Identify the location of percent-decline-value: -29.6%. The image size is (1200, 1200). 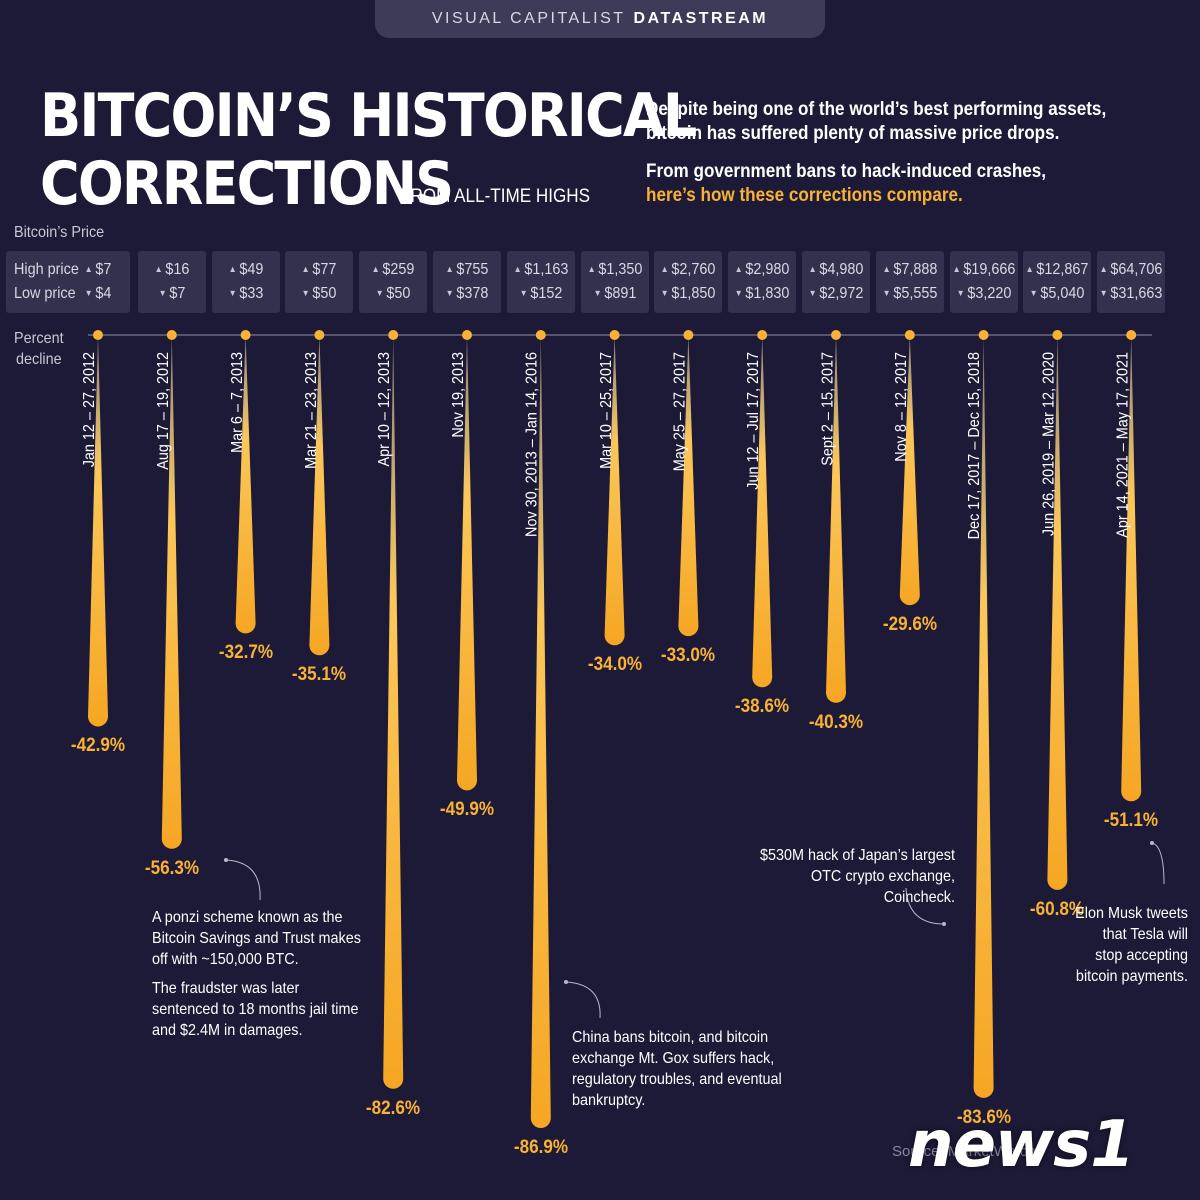
(909, 625).